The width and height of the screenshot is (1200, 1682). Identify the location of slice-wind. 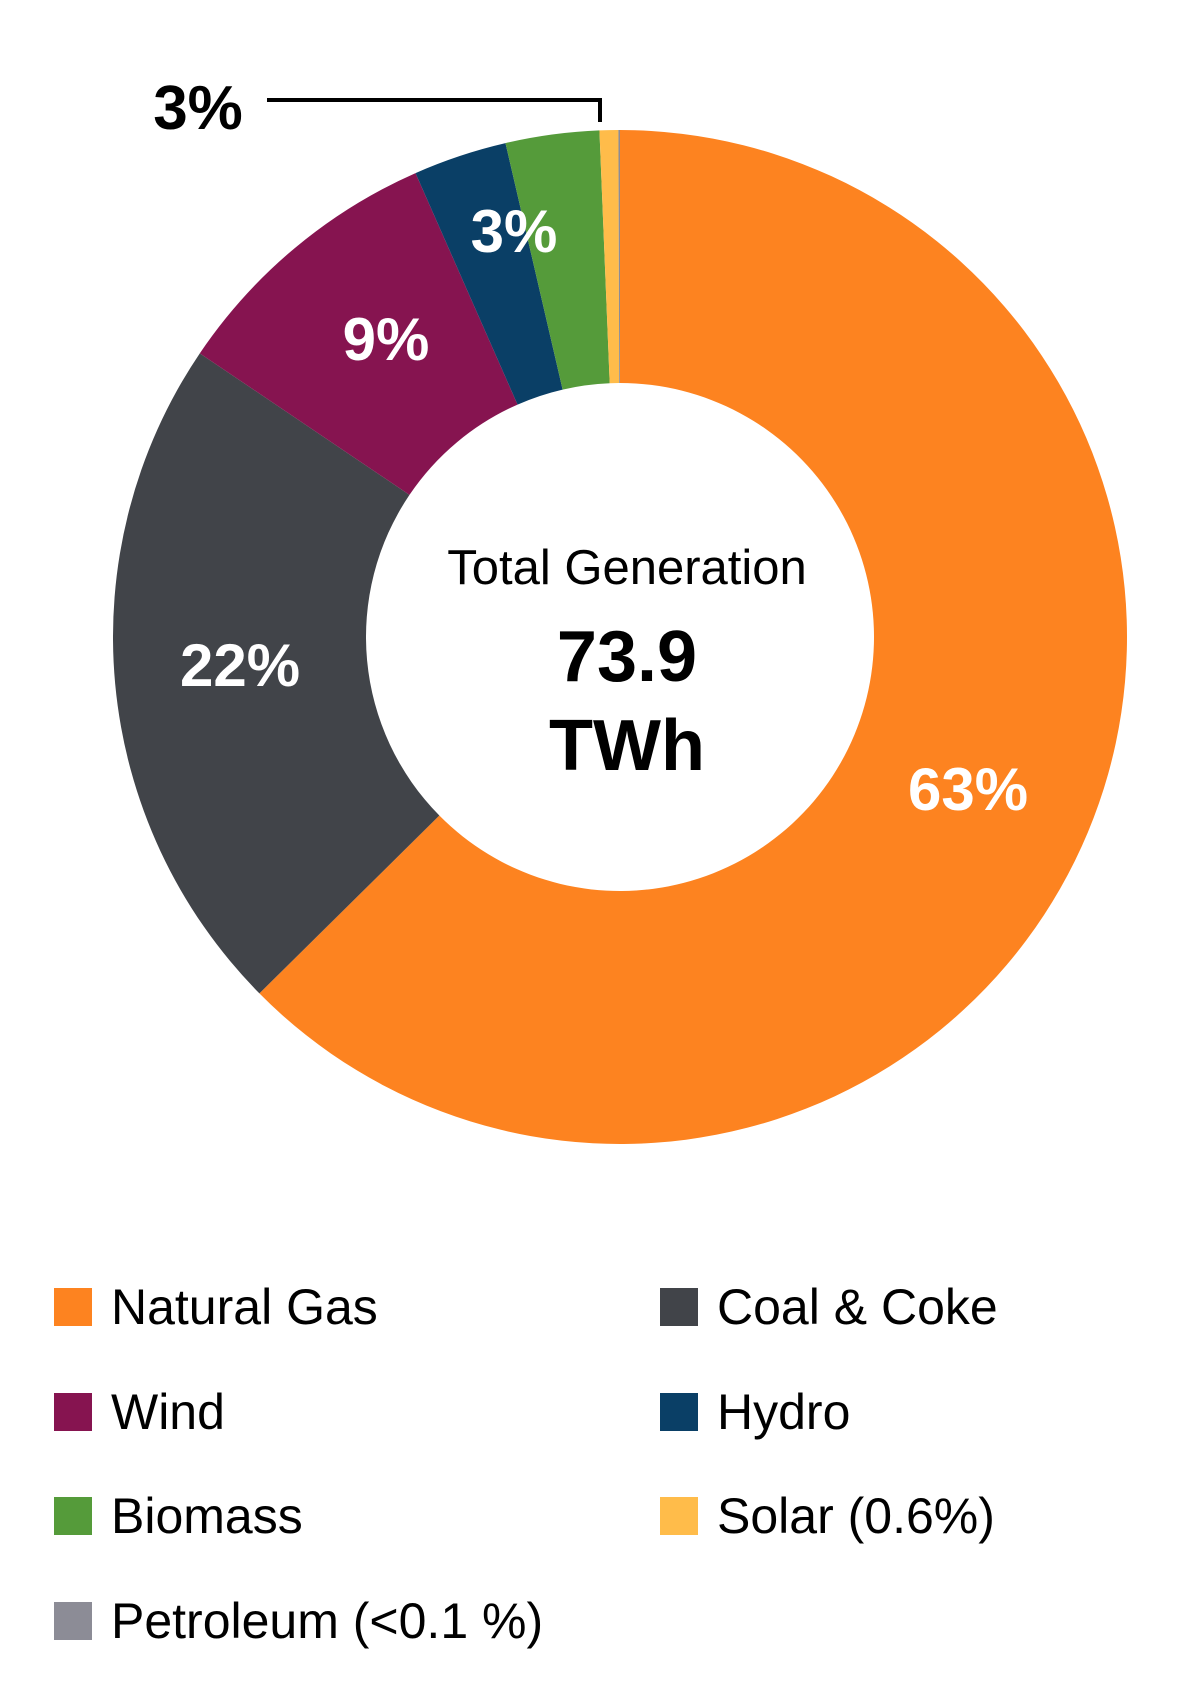
(358, 334).